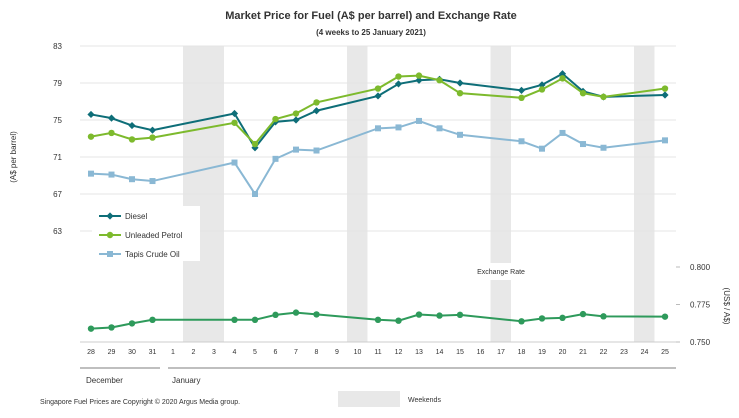  I want to click on x-tick-label: 25, so click(665, 352).